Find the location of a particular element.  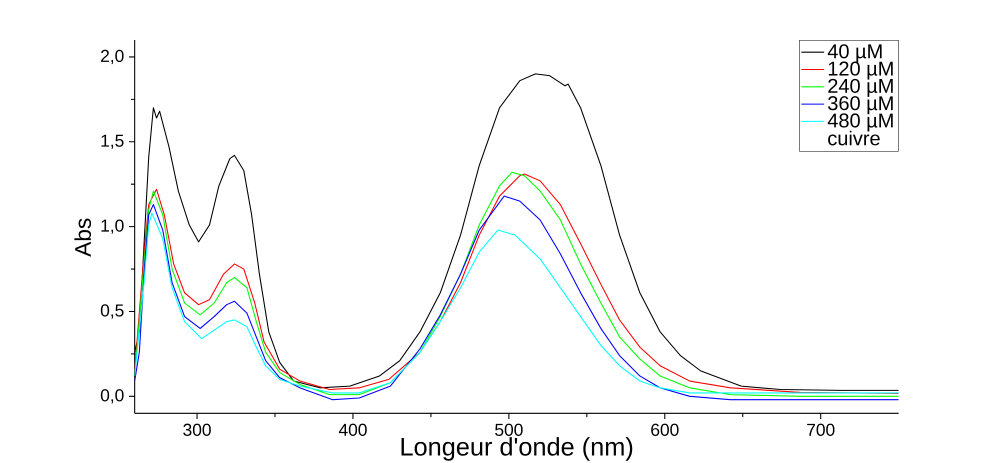

y-tick-label: 2,0 is located at coordinates (112, 57).